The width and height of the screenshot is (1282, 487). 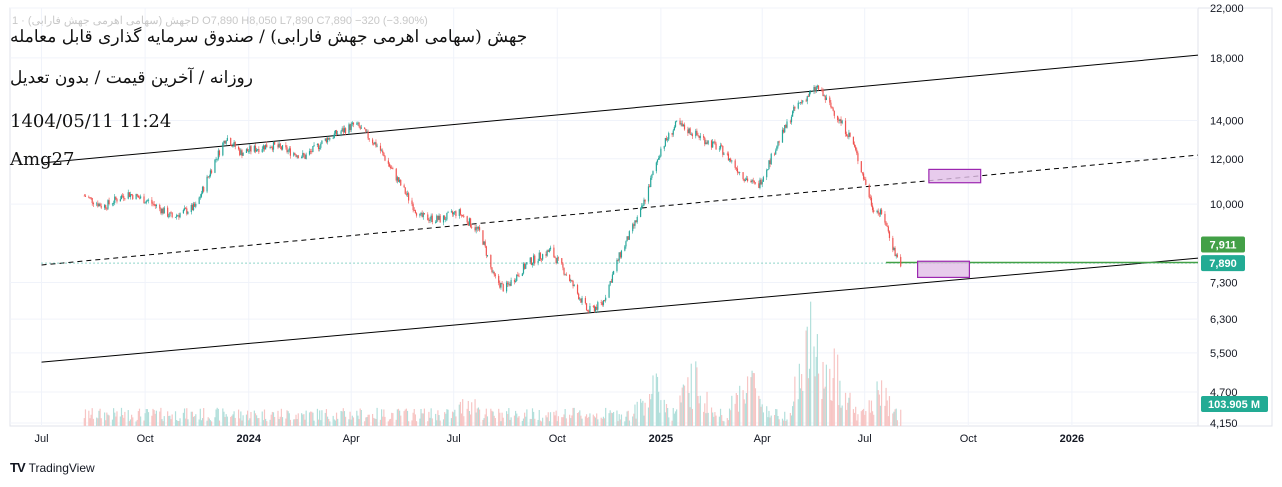 I want to click on time-axis: Jul Oct 2024 Apr Jul Oct 2025 Apr Jul Oct 2026, so click(x=559, y=439).